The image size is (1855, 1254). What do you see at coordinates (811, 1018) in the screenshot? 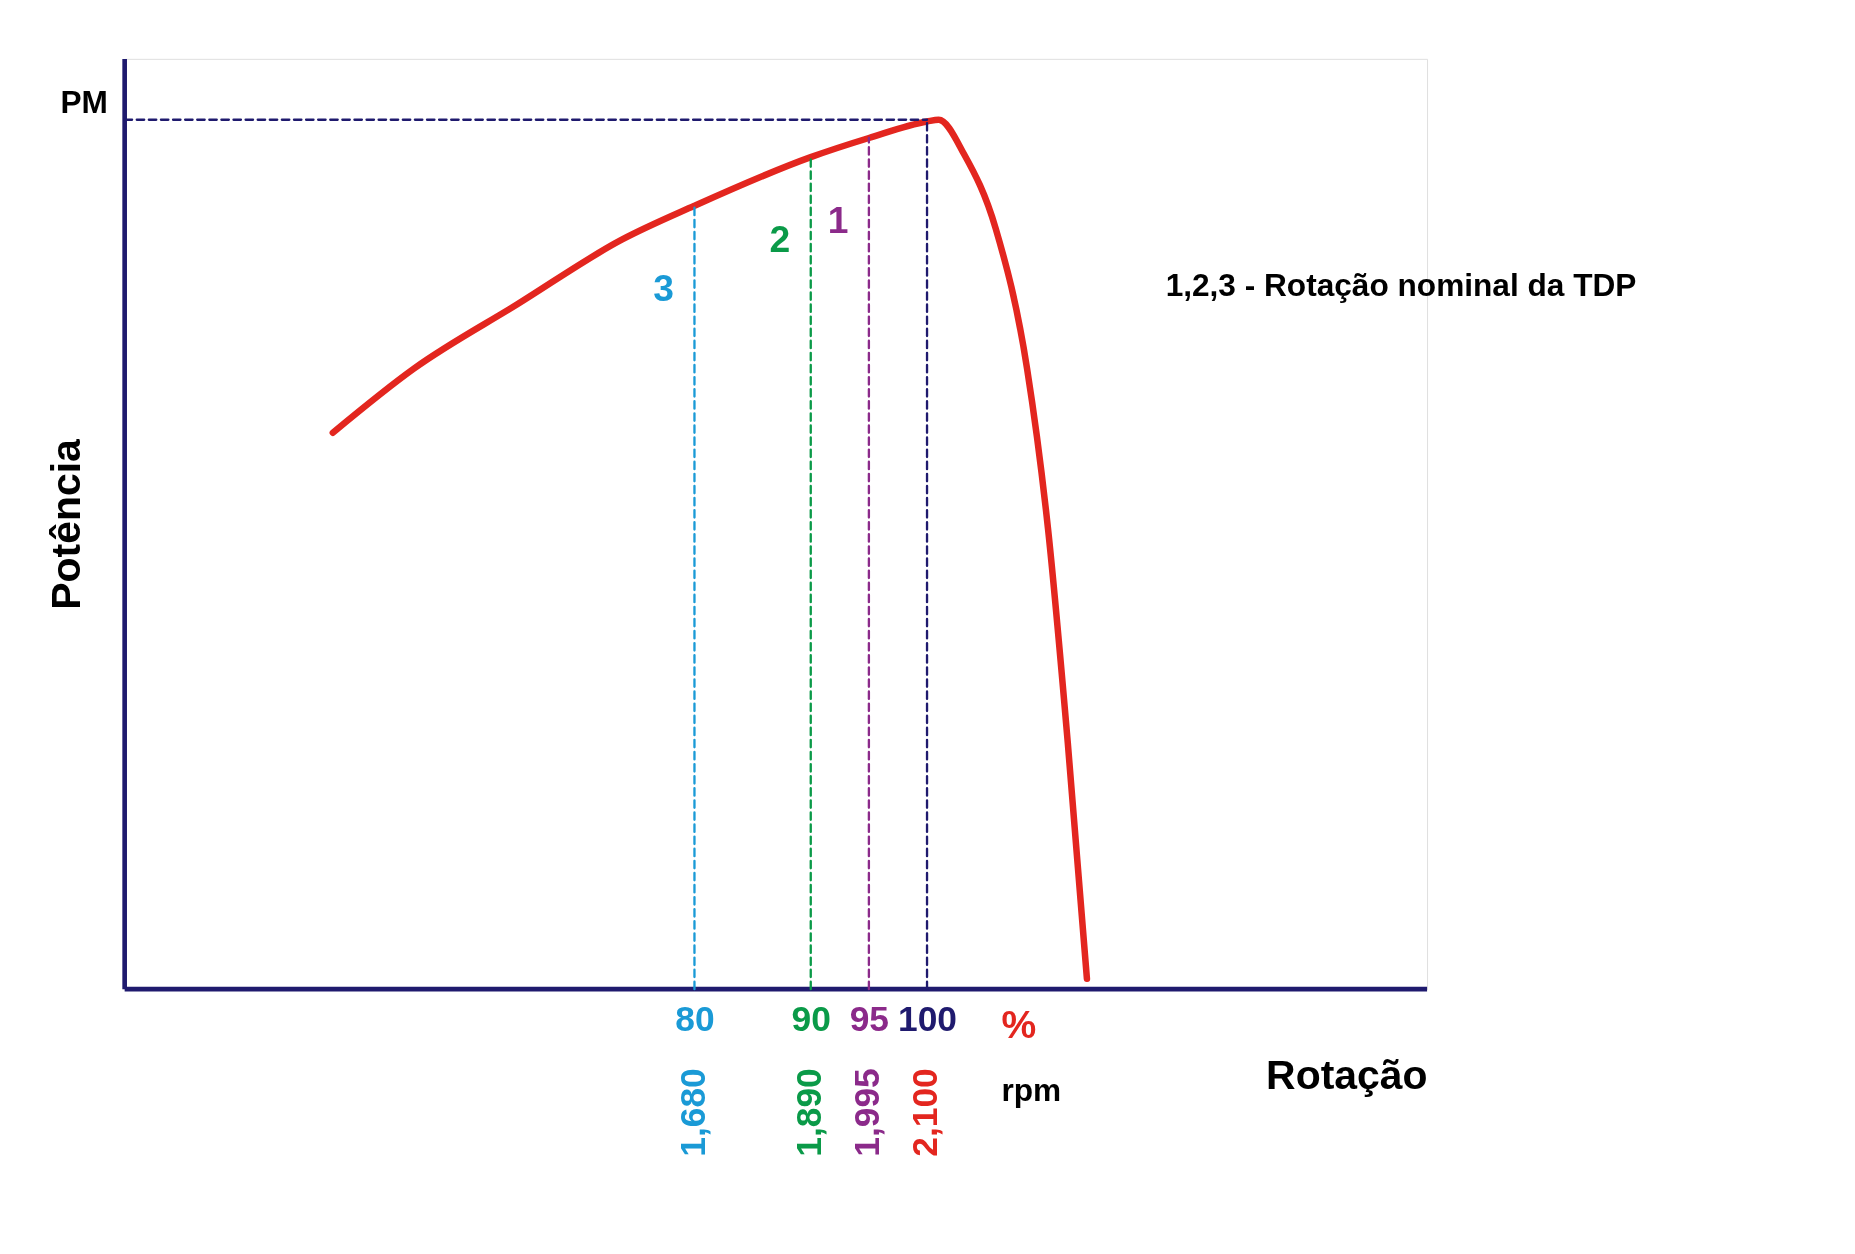
I see `x-tick-label: 90` at bounding box center [811, 1018].